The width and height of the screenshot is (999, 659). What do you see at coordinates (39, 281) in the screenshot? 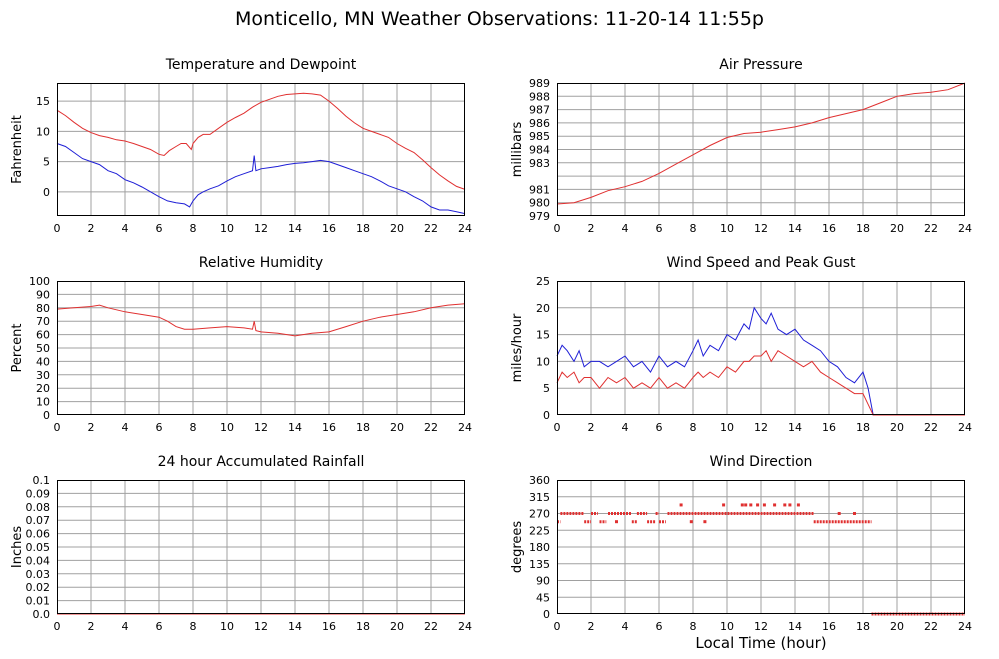
I see `y-tick-label: 100` at bounding box center [39, 281].